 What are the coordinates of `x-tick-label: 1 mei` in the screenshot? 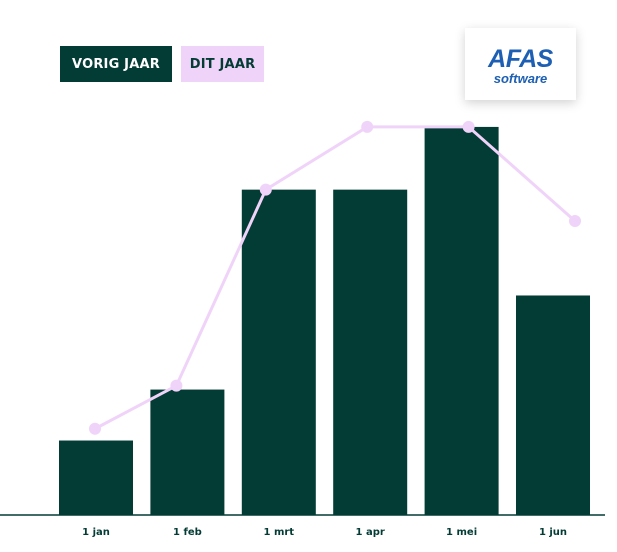 It's located at (461, 532).